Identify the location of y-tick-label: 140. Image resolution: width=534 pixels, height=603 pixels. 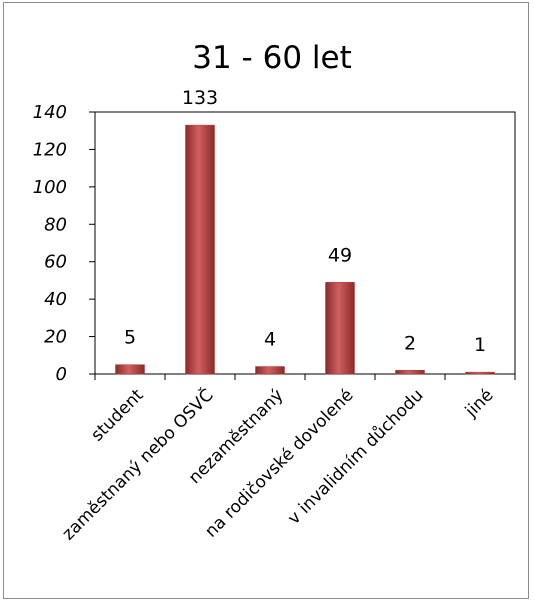
(50, 112).